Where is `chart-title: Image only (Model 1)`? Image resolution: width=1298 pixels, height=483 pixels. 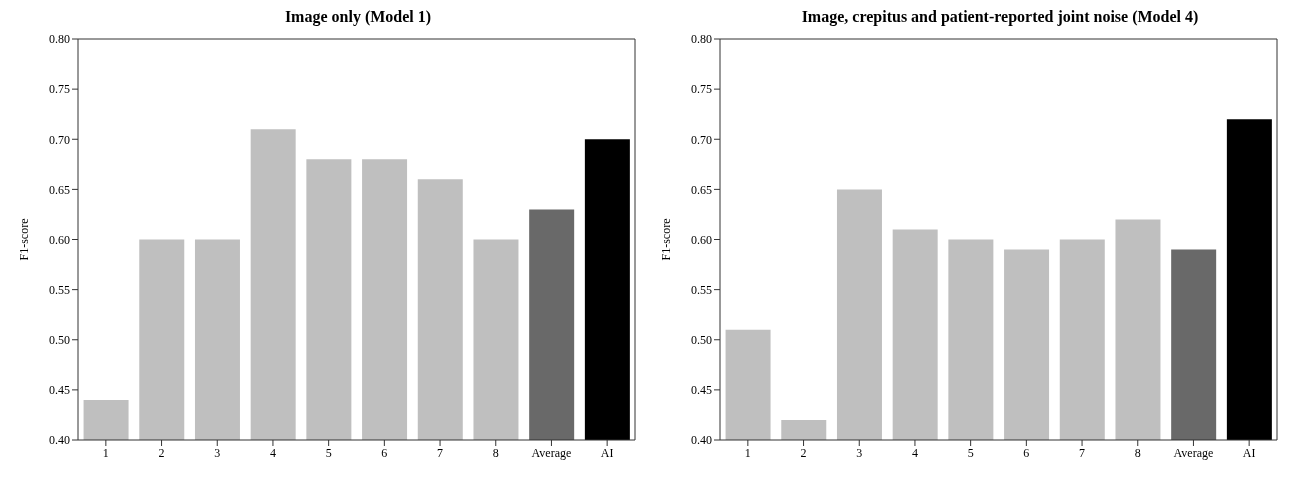 chart-title: Image only (Model 1) is located at coordinates (358, 18).